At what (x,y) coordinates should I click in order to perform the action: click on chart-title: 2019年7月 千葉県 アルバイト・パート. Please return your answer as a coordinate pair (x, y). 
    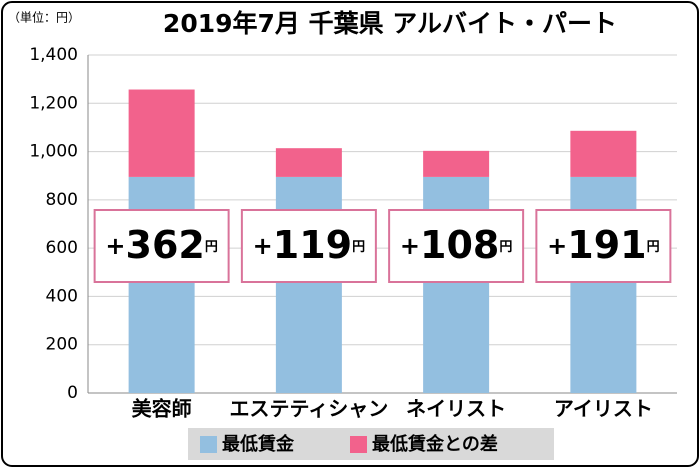
    Looking at the image, I should click on (390, 23).